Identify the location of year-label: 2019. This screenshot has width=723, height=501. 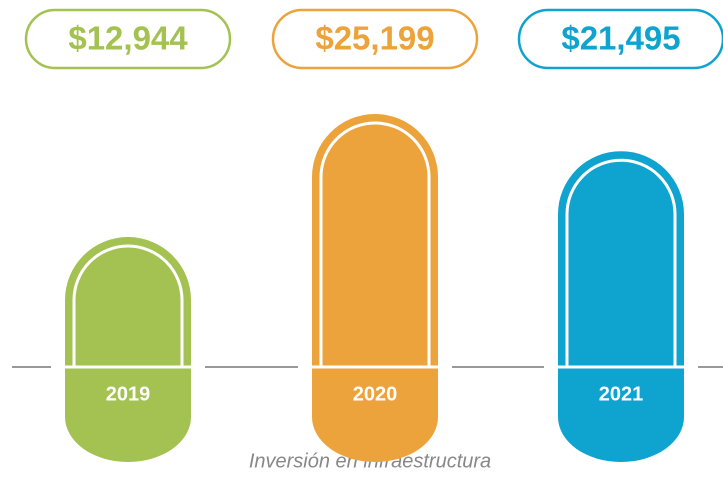
(128, 394).